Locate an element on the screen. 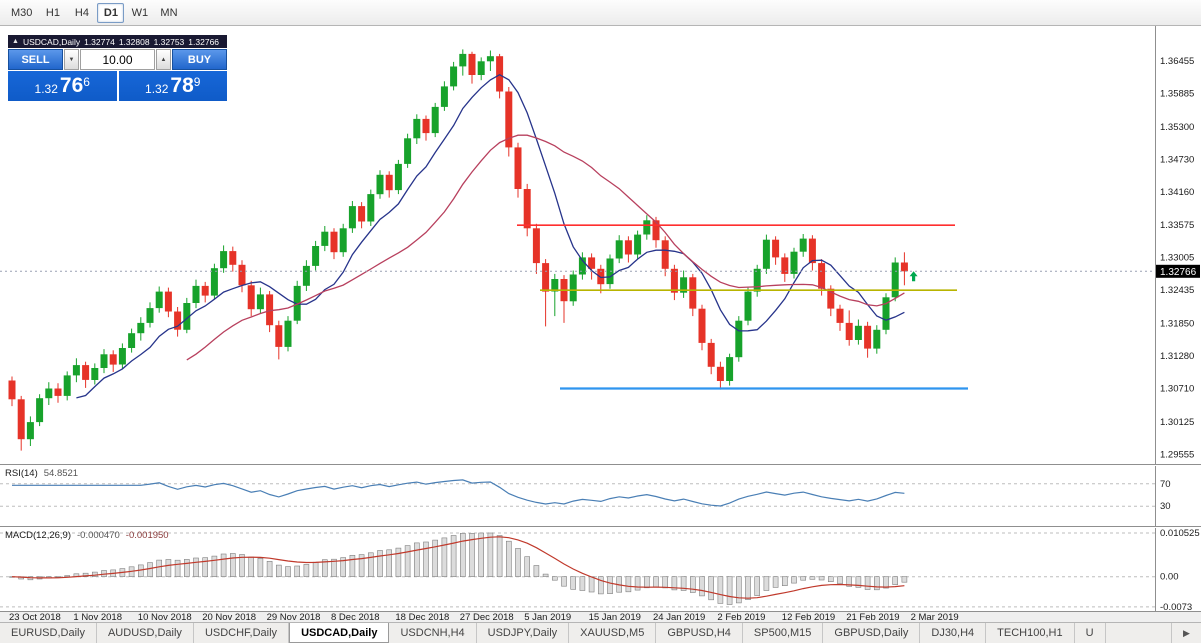 The height and width of the screenshot is (643, 1201). tab-usdchf-daily: USDCHF,Daily is located at coordinates (242, 633).